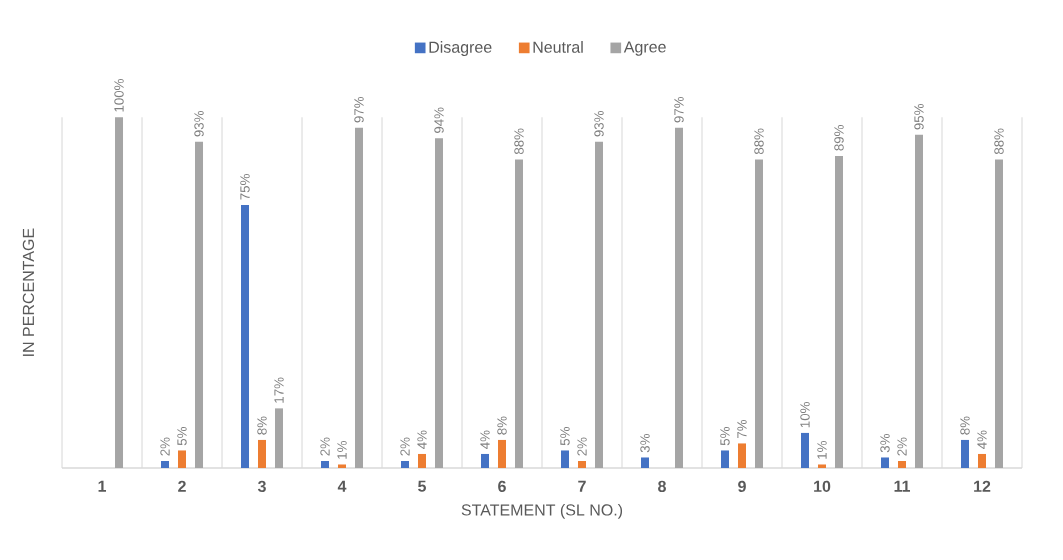 Image resolution: width=1063 pixels, height=560 pixels. What do you see at coordinates (279, 390) in the screenshot?
I see `data-label: 17%` at bounding box center [279, 390].